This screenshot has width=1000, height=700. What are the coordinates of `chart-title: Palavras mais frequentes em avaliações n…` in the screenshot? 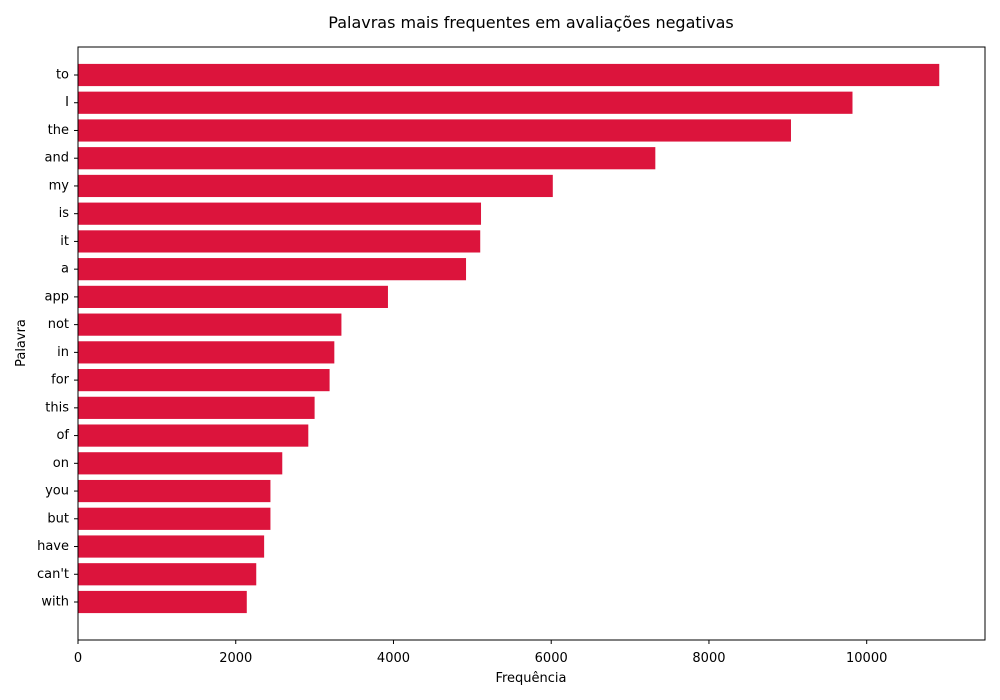 It's located at (530, 22).